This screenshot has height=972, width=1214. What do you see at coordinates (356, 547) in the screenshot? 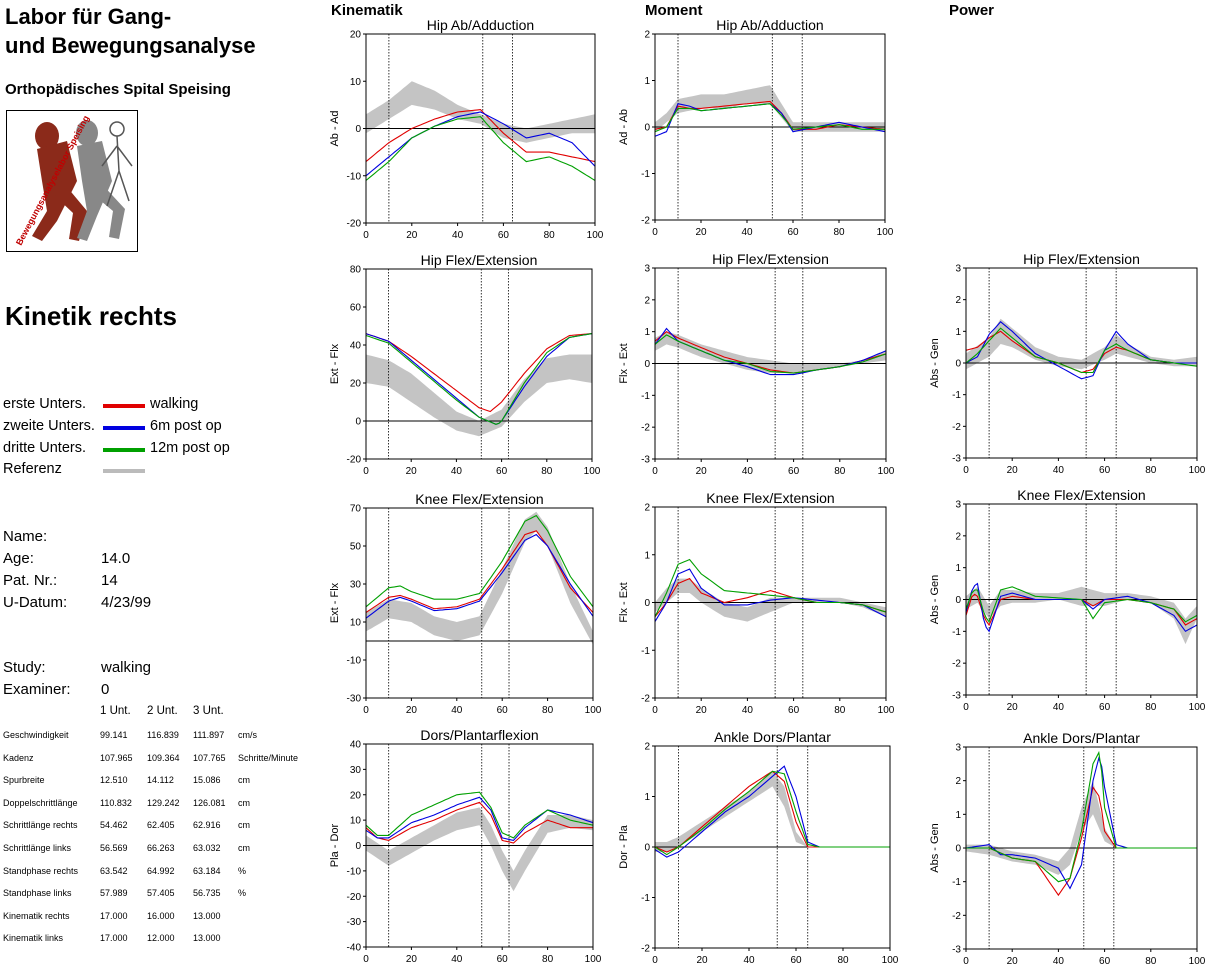
I see `y-tick-label: 50` at bounding box center [356, 547].